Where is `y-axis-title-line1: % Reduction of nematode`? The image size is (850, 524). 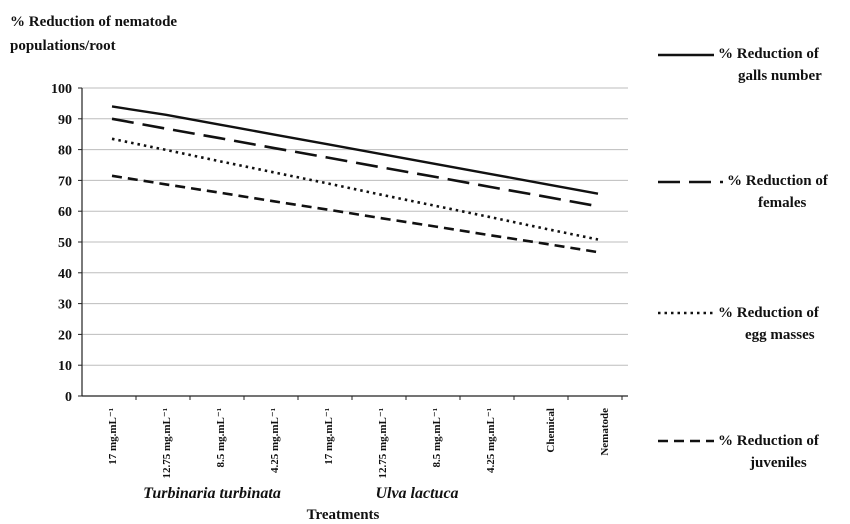
y-axis-title-line1: % Reduction of nematode is located at coordinates (93, 22).